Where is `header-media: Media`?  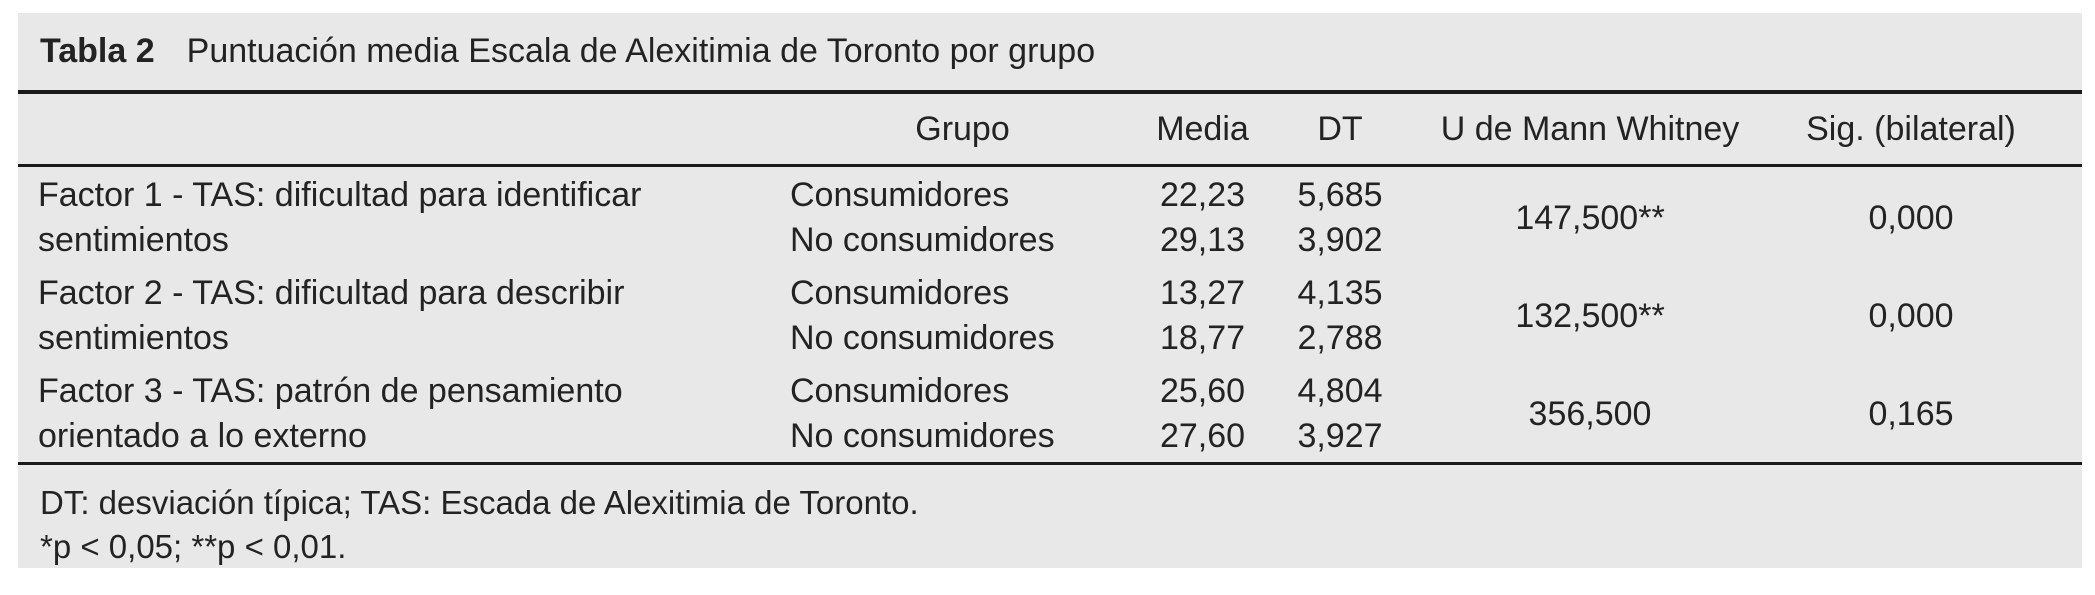
header-media: Media is located at coordinates (1202, 128).